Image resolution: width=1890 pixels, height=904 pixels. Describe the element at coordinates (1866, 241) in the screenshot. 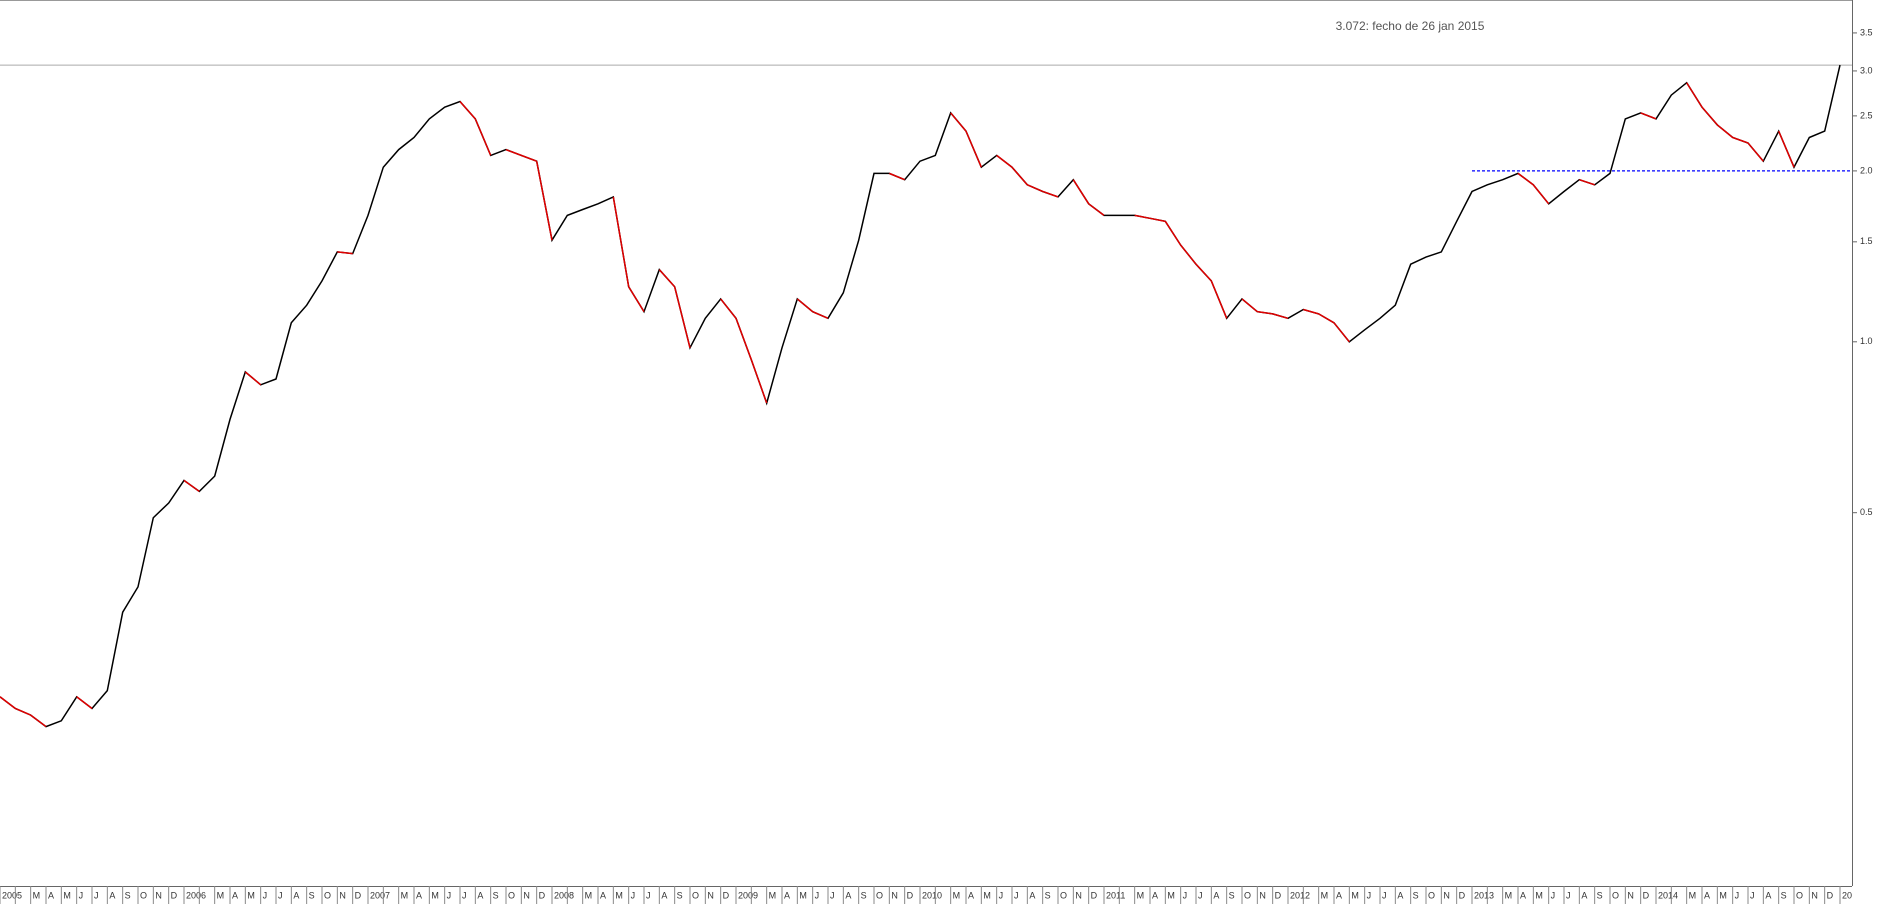

I see `y-tick-label: 1.5` at that location.